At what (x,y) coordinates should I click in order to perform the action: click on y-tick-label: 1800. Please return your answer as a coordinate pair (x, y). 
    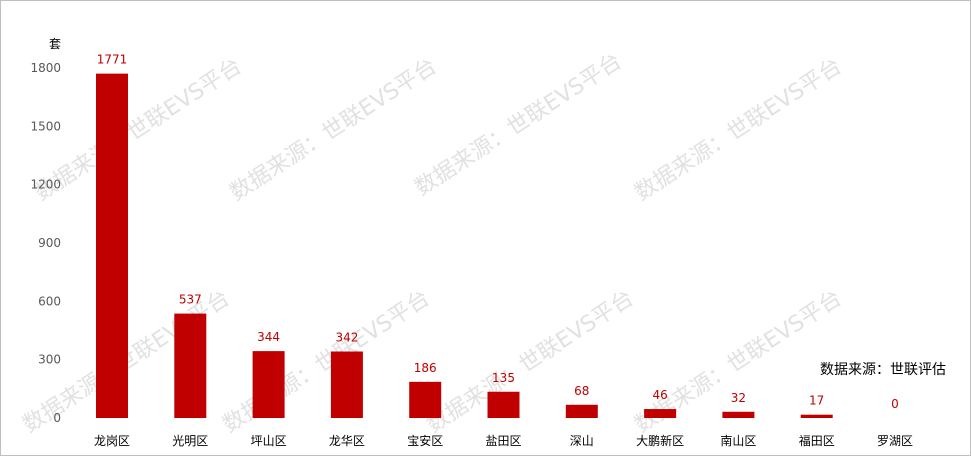
    Looking at the image, I should click on (45, 68).